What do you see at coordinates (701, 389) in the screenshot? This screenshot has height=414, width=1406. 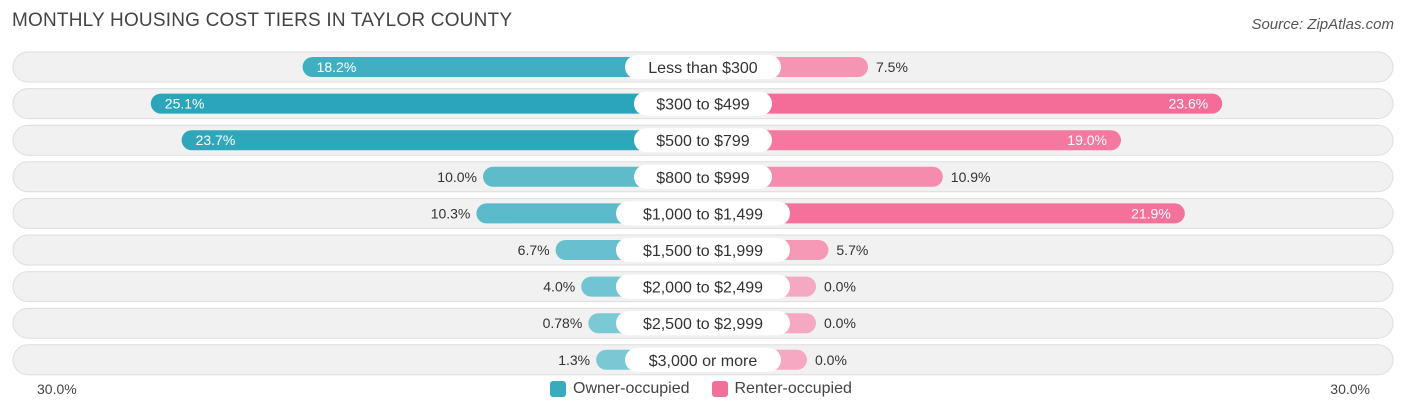 I see `legend: Owner-occupied Renter-occupied` at bounding box center [701, 389].